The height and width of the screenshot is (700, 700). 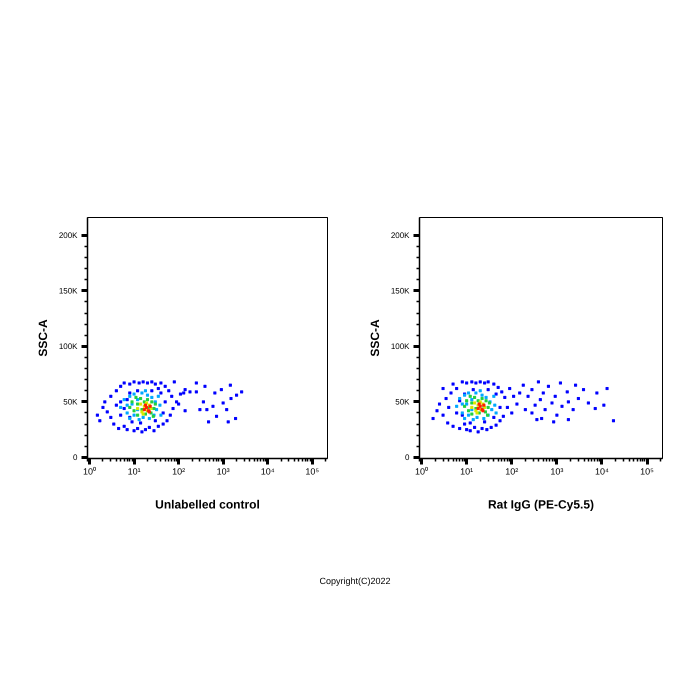 What do you see at coordinates (541, 505) in the screenshot?
I see `x-axis-title: Rat IgG (PE-Cy5.5)` at bounding box center [541, 505].